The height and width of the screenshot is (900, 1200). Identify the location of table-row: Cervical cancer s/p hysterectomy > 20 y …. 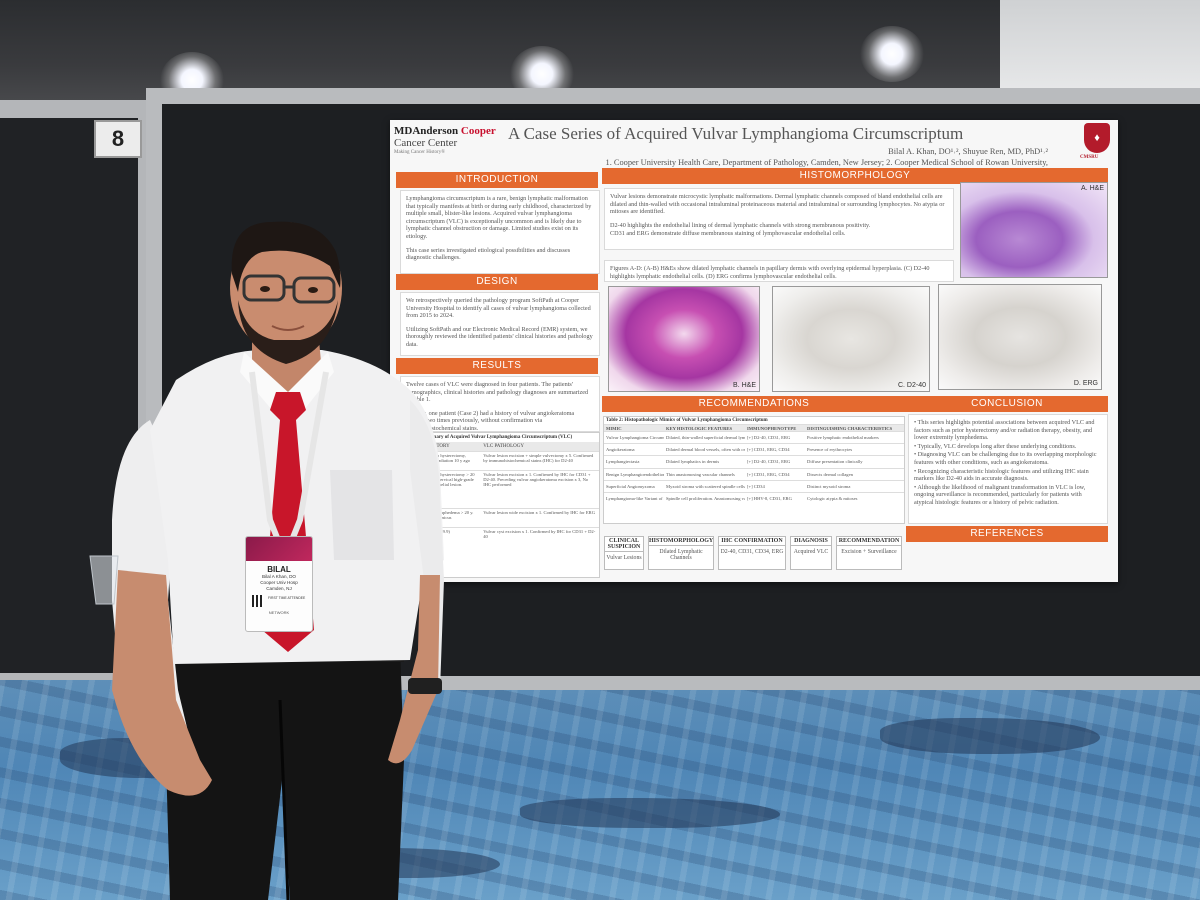
(500, 489).